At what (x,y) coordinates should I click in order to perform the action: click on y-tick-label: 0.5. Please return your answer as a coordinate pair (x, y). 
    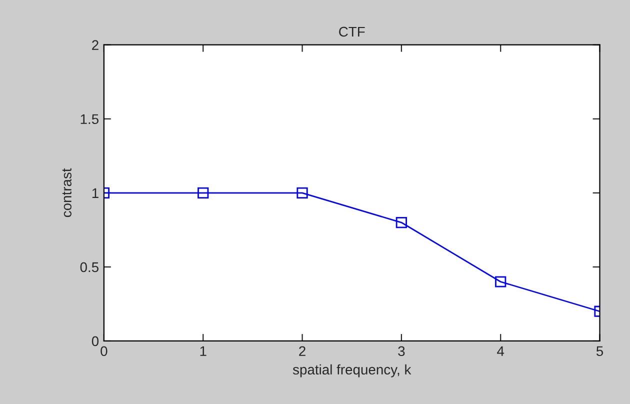
    Looking at the image, I should click on (89, 267).